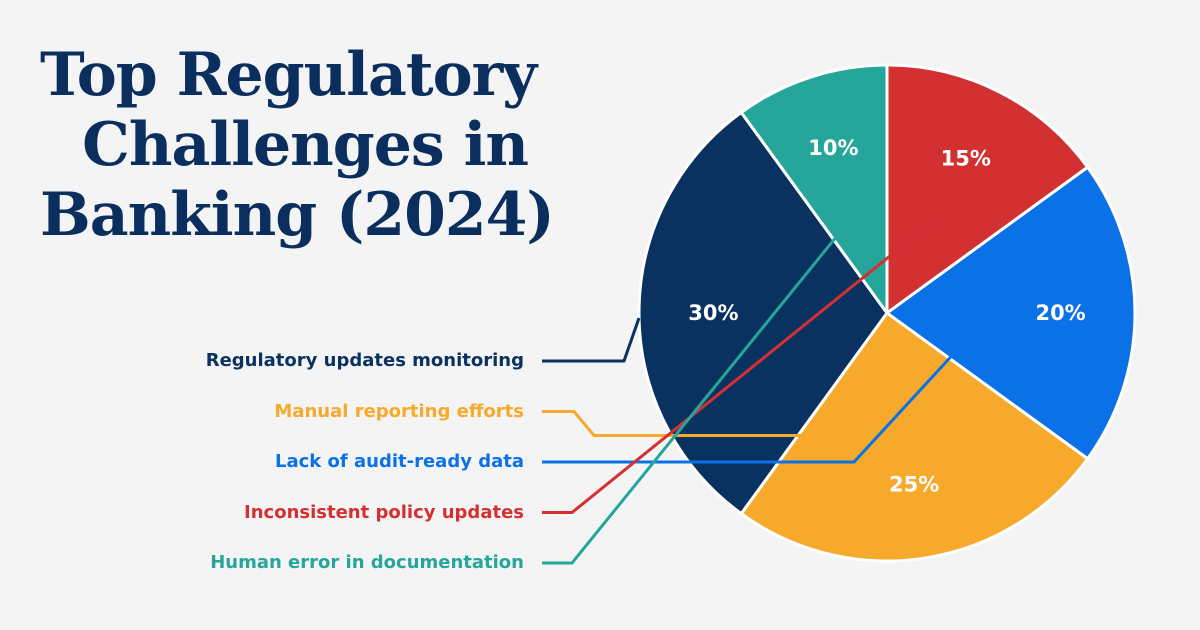 Image resolution: width=1200 pixels, height=630 pixels. Describe the element at coordinates (914, 484) in the screenshot. I see `slice-value-label-manual-reporting-efforts: 25%` at that location.